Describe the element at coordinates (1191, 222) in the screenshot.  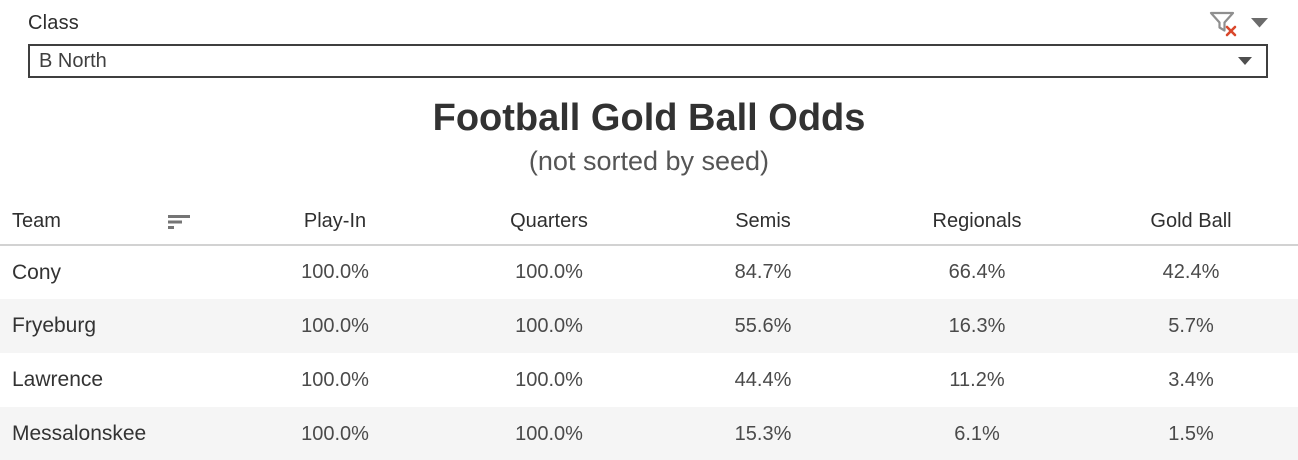
I see `column-header-goldball: Gold Ball` at that location.